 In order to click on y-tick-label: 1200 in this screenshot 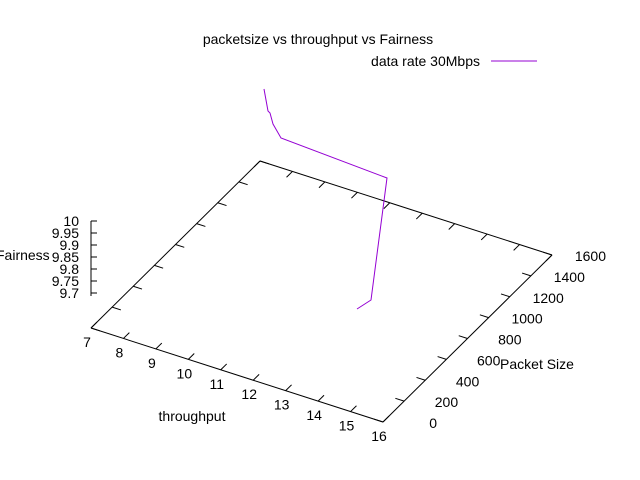, I will do `click(548, 298)`.